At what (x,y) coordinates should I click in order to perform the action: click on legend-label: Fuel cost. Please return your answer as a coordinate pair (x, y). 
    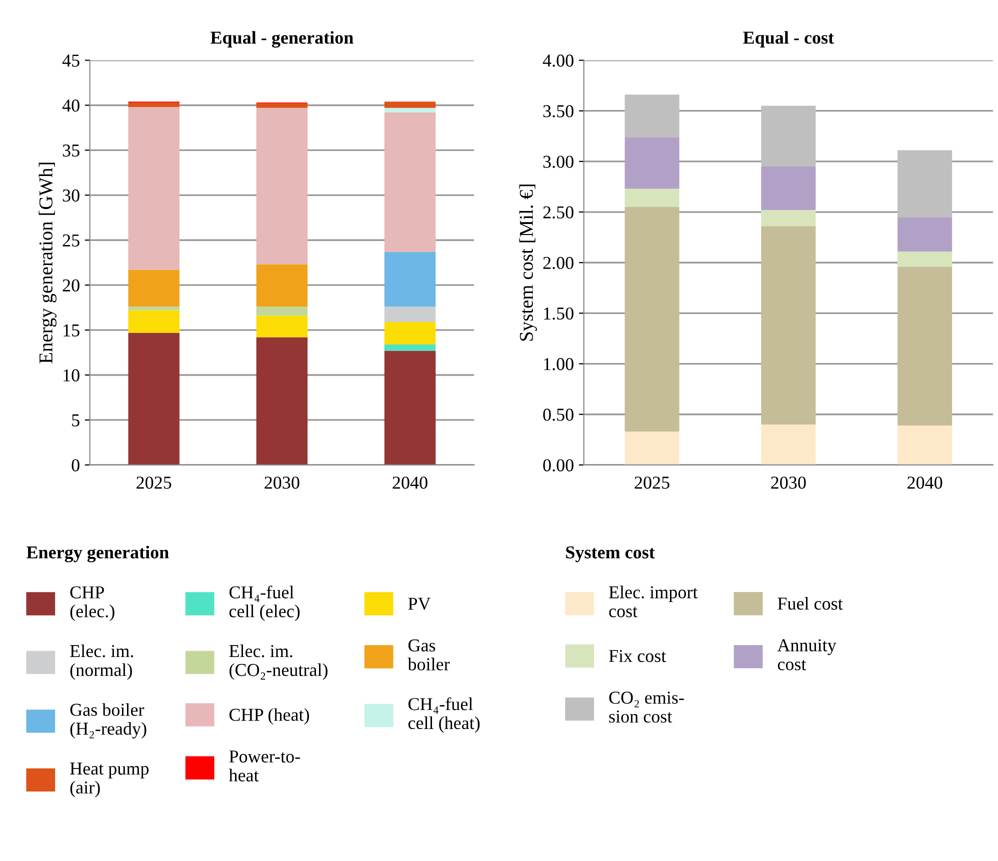
    Looking at the image, I should click on (810, 603).